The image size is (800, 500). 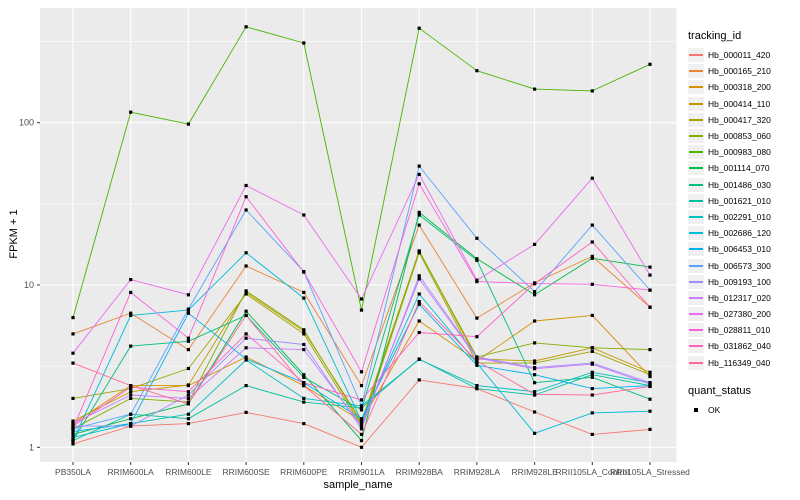 I want to click on legend-item-Hb_001621_010: Hb_001621_010, so click(x=743, y=201).